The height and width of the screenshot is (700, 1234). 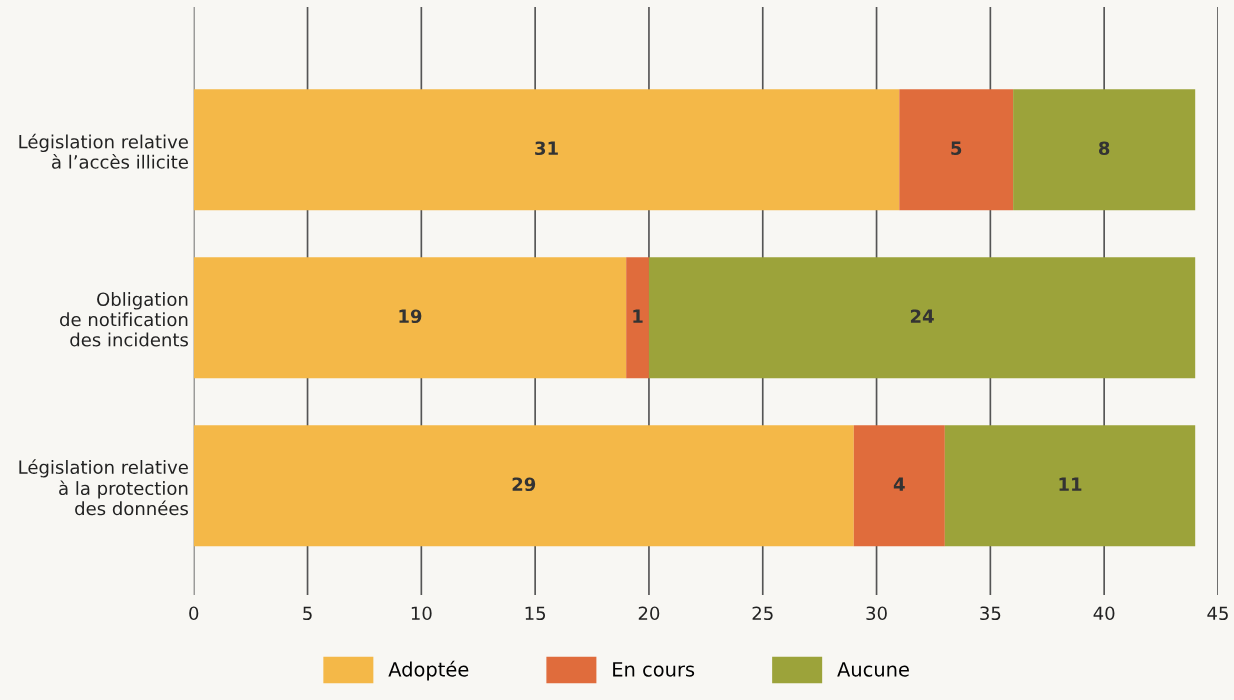 What do you see at coordinates (873, 669) in the screenshot?
I see `legend-label: Aucune` at bounding box center [873, 669].